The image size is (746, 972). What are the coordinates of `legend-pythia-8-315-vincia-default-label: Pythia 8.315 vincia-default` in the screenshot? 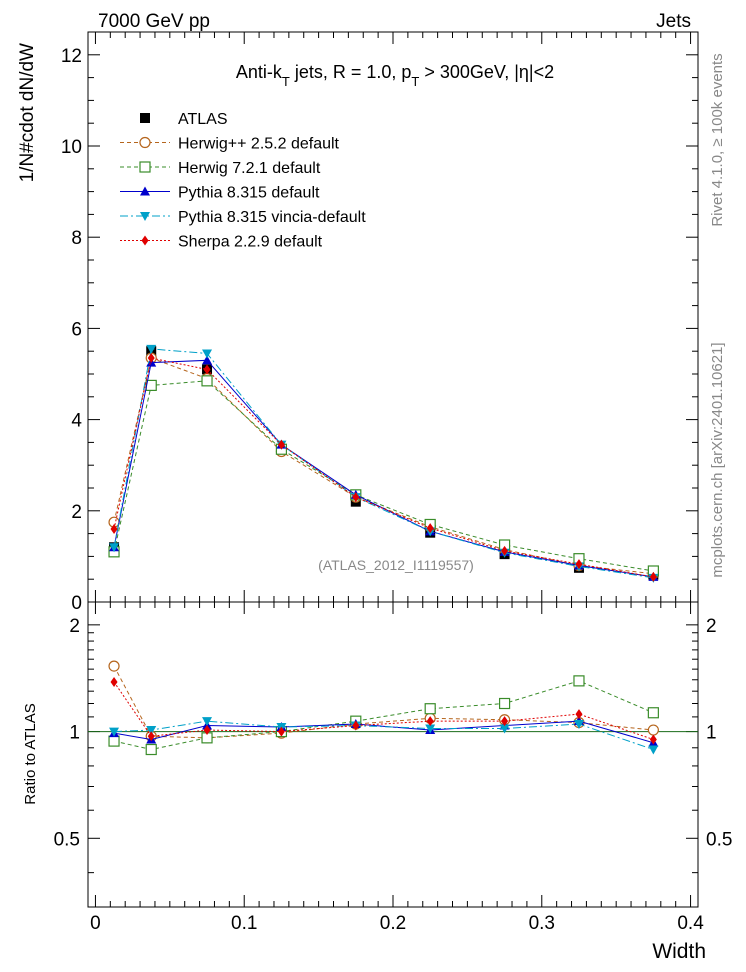 It's located at (272, 217).